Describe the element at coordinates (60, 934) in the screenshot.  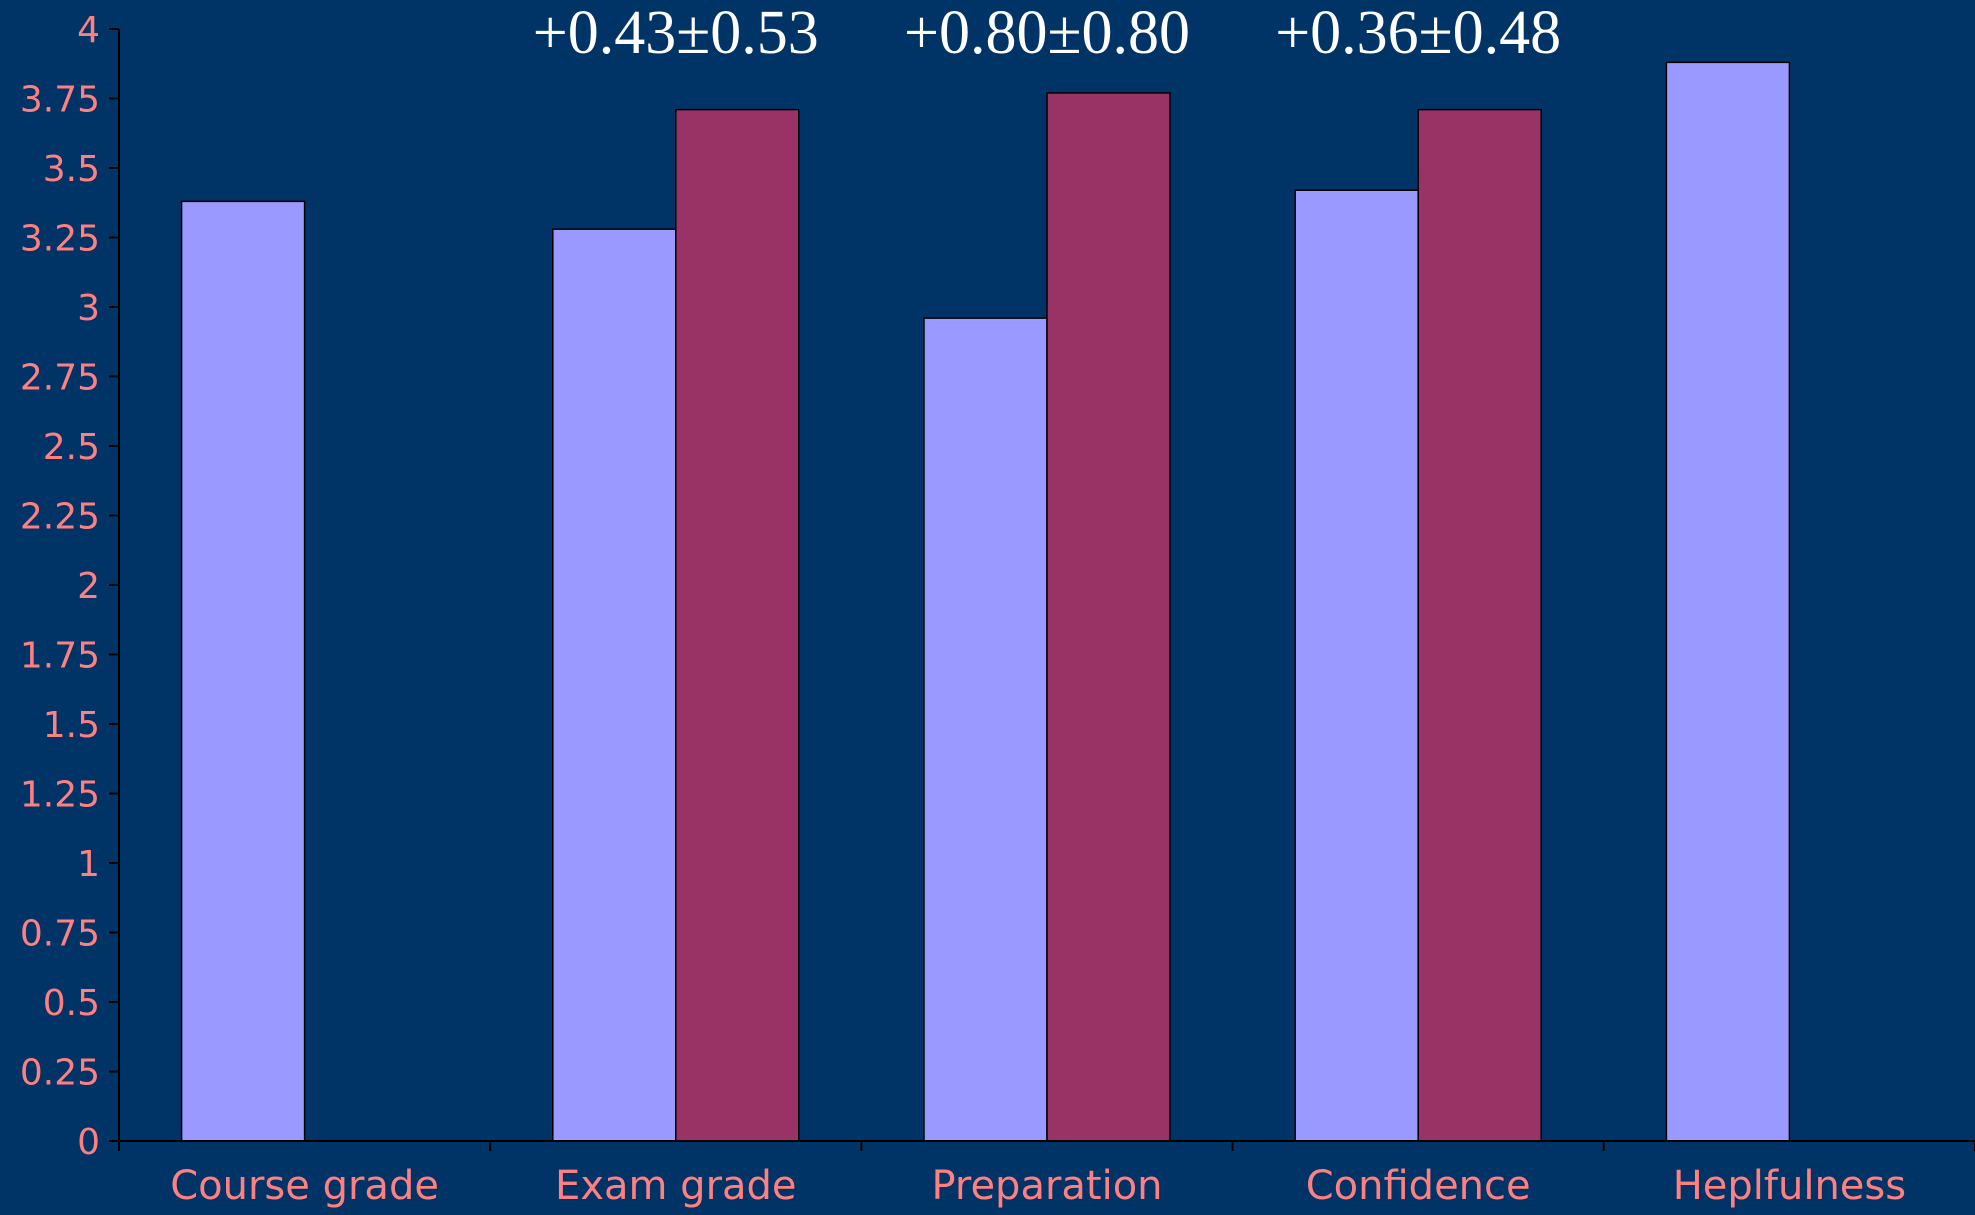
I see `y-tick-label: 0.75` at that location.